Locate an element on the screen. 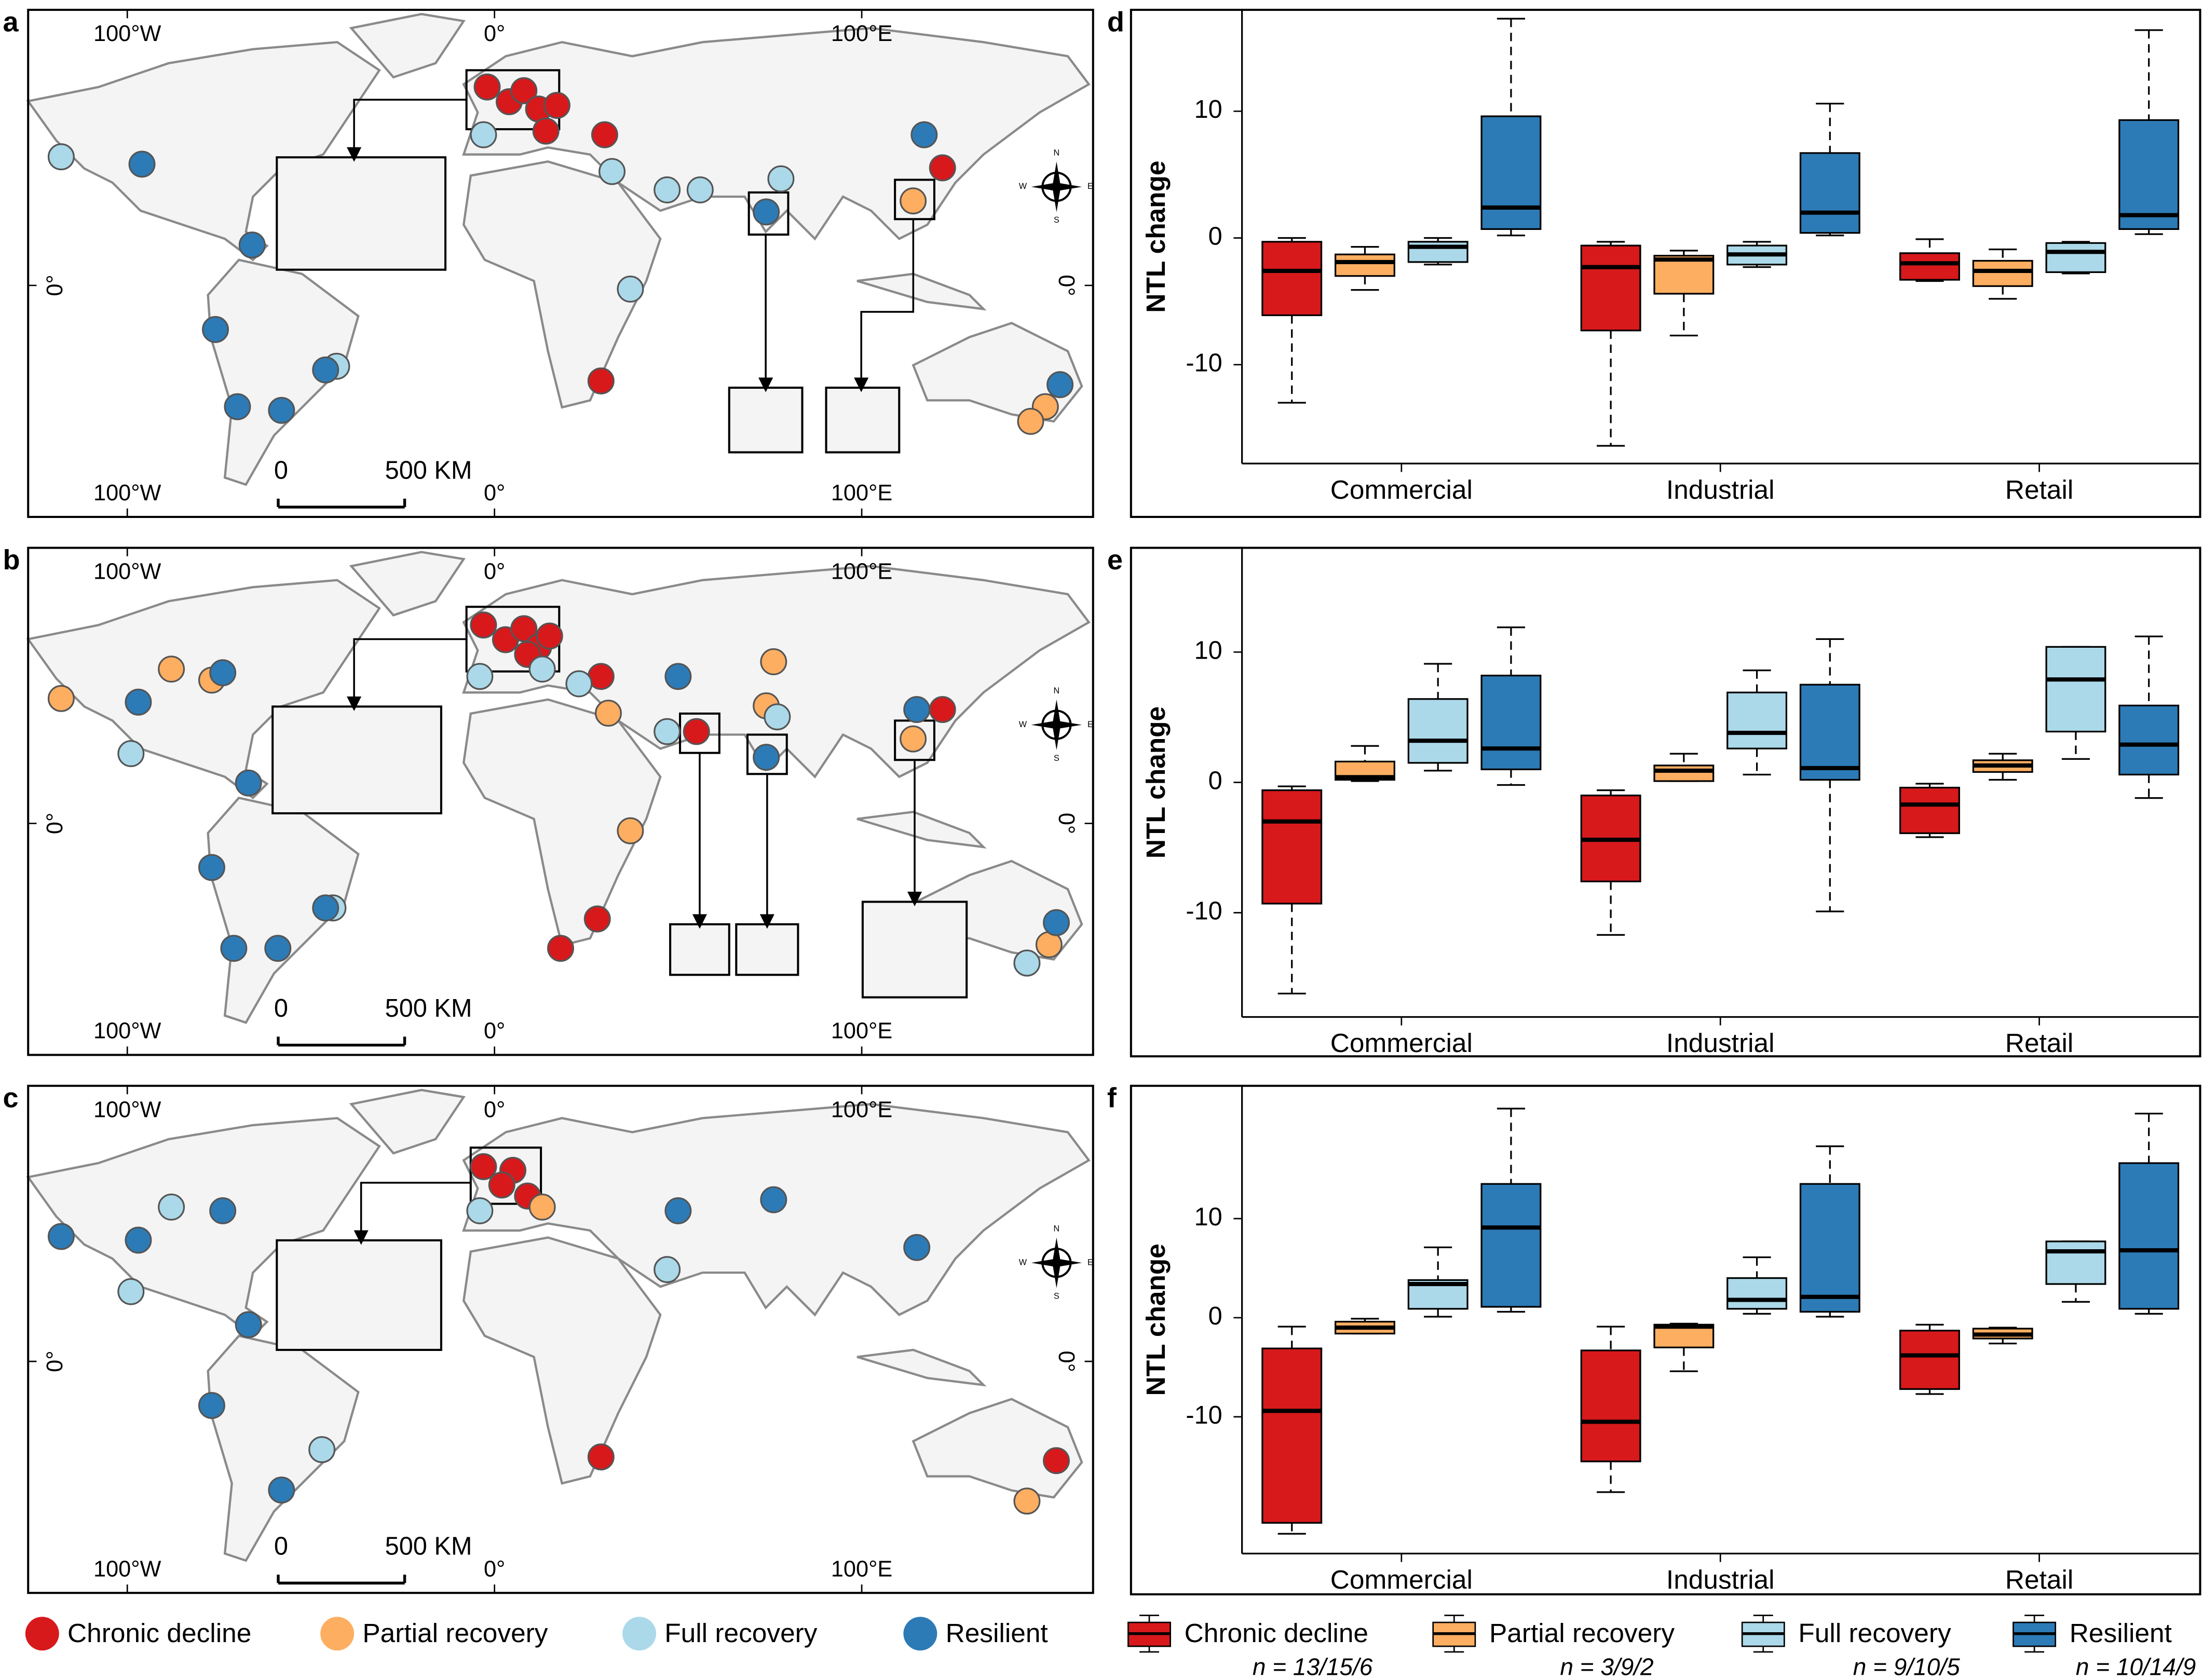 The image size is (2203, 1680). legend-count: n = 9/10/5 is located at coordinates (1907, 1667).